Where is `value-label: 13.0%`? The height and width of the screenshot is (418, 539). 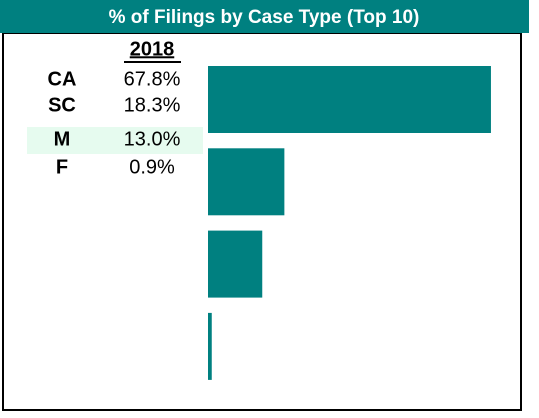
value-label: 13.0% is located at coordinates (152, 139).